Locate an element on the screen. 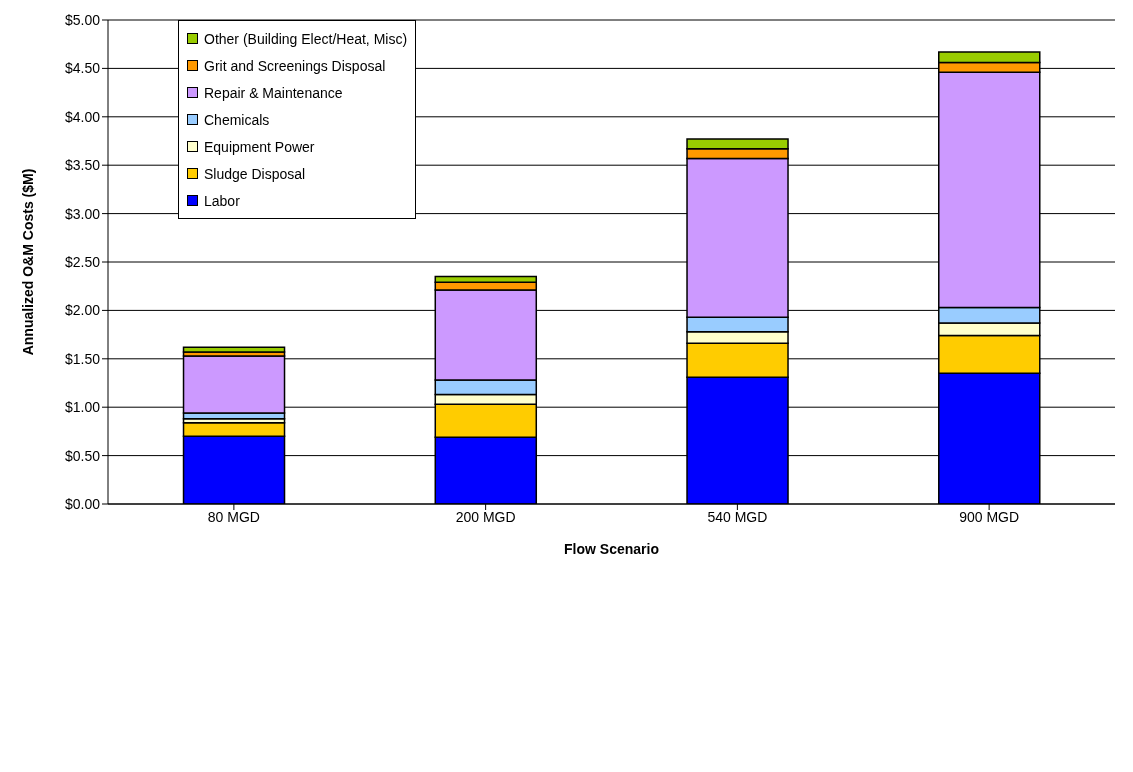  x-tick-label: 200 MGD is located at coordinates (485, 516).